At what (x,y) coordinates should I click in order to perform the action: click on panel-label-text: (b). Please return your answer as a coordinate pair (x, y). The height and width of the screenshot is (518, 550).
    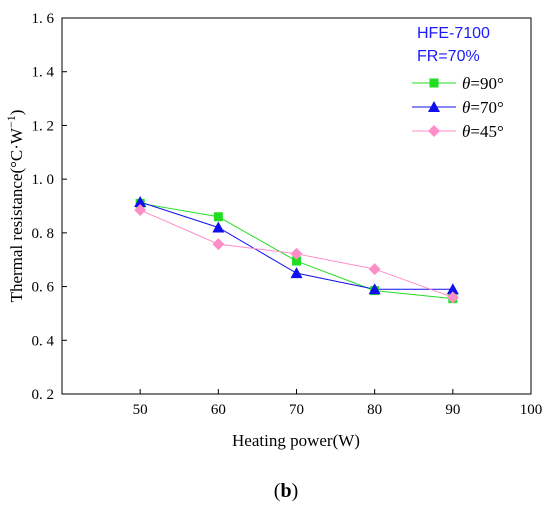
    Looking at the image, I should click on (286, 491).